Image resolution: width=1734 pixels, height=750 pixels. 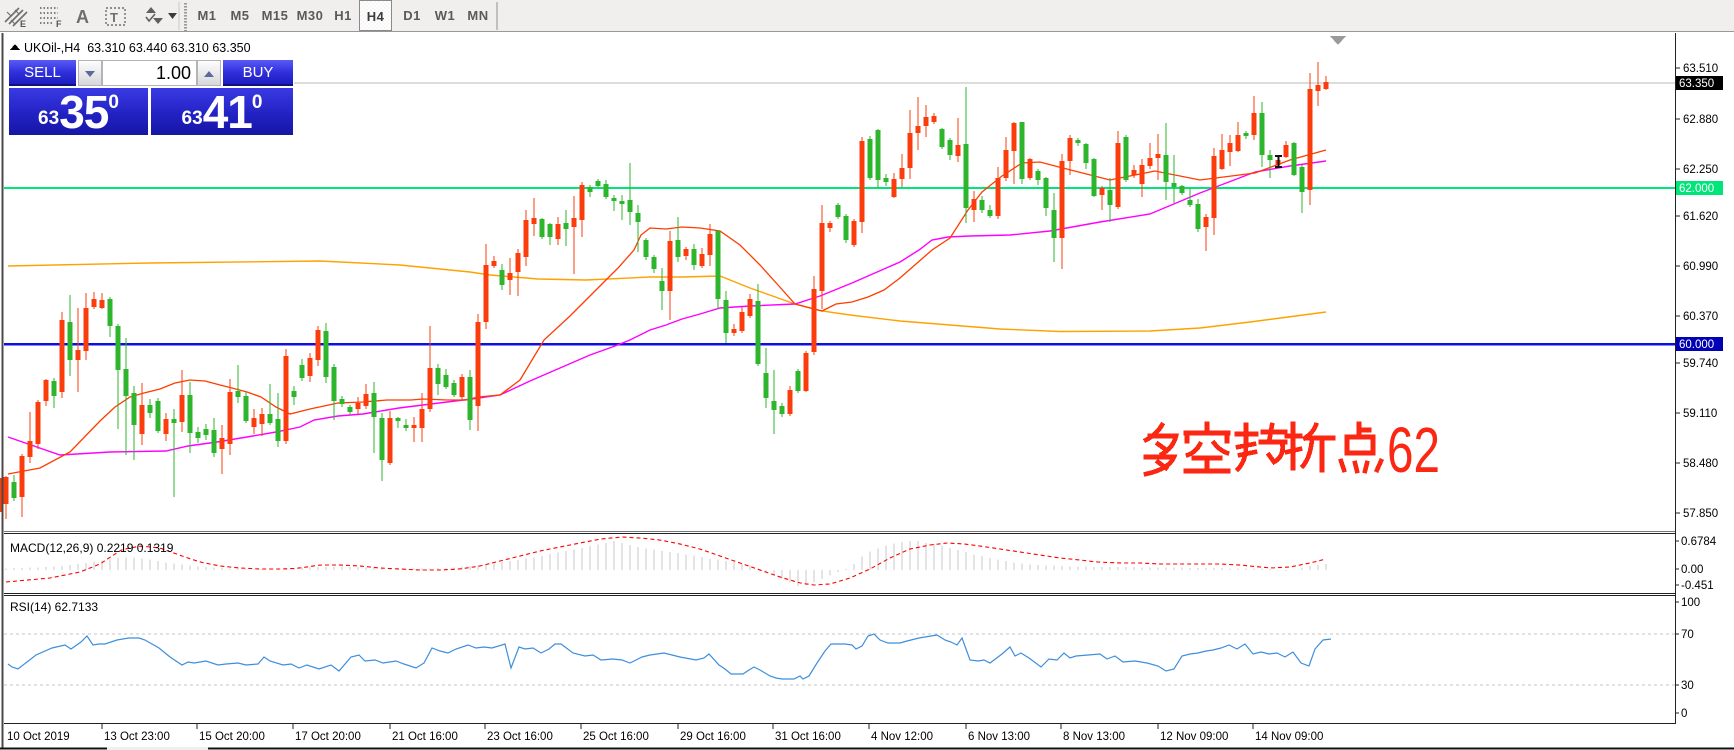 What do you see at coordinates (1094, 737) in the screenshot?
I see `svg-text: 8 Nov 13:00` at bounding box center [1094, 737].